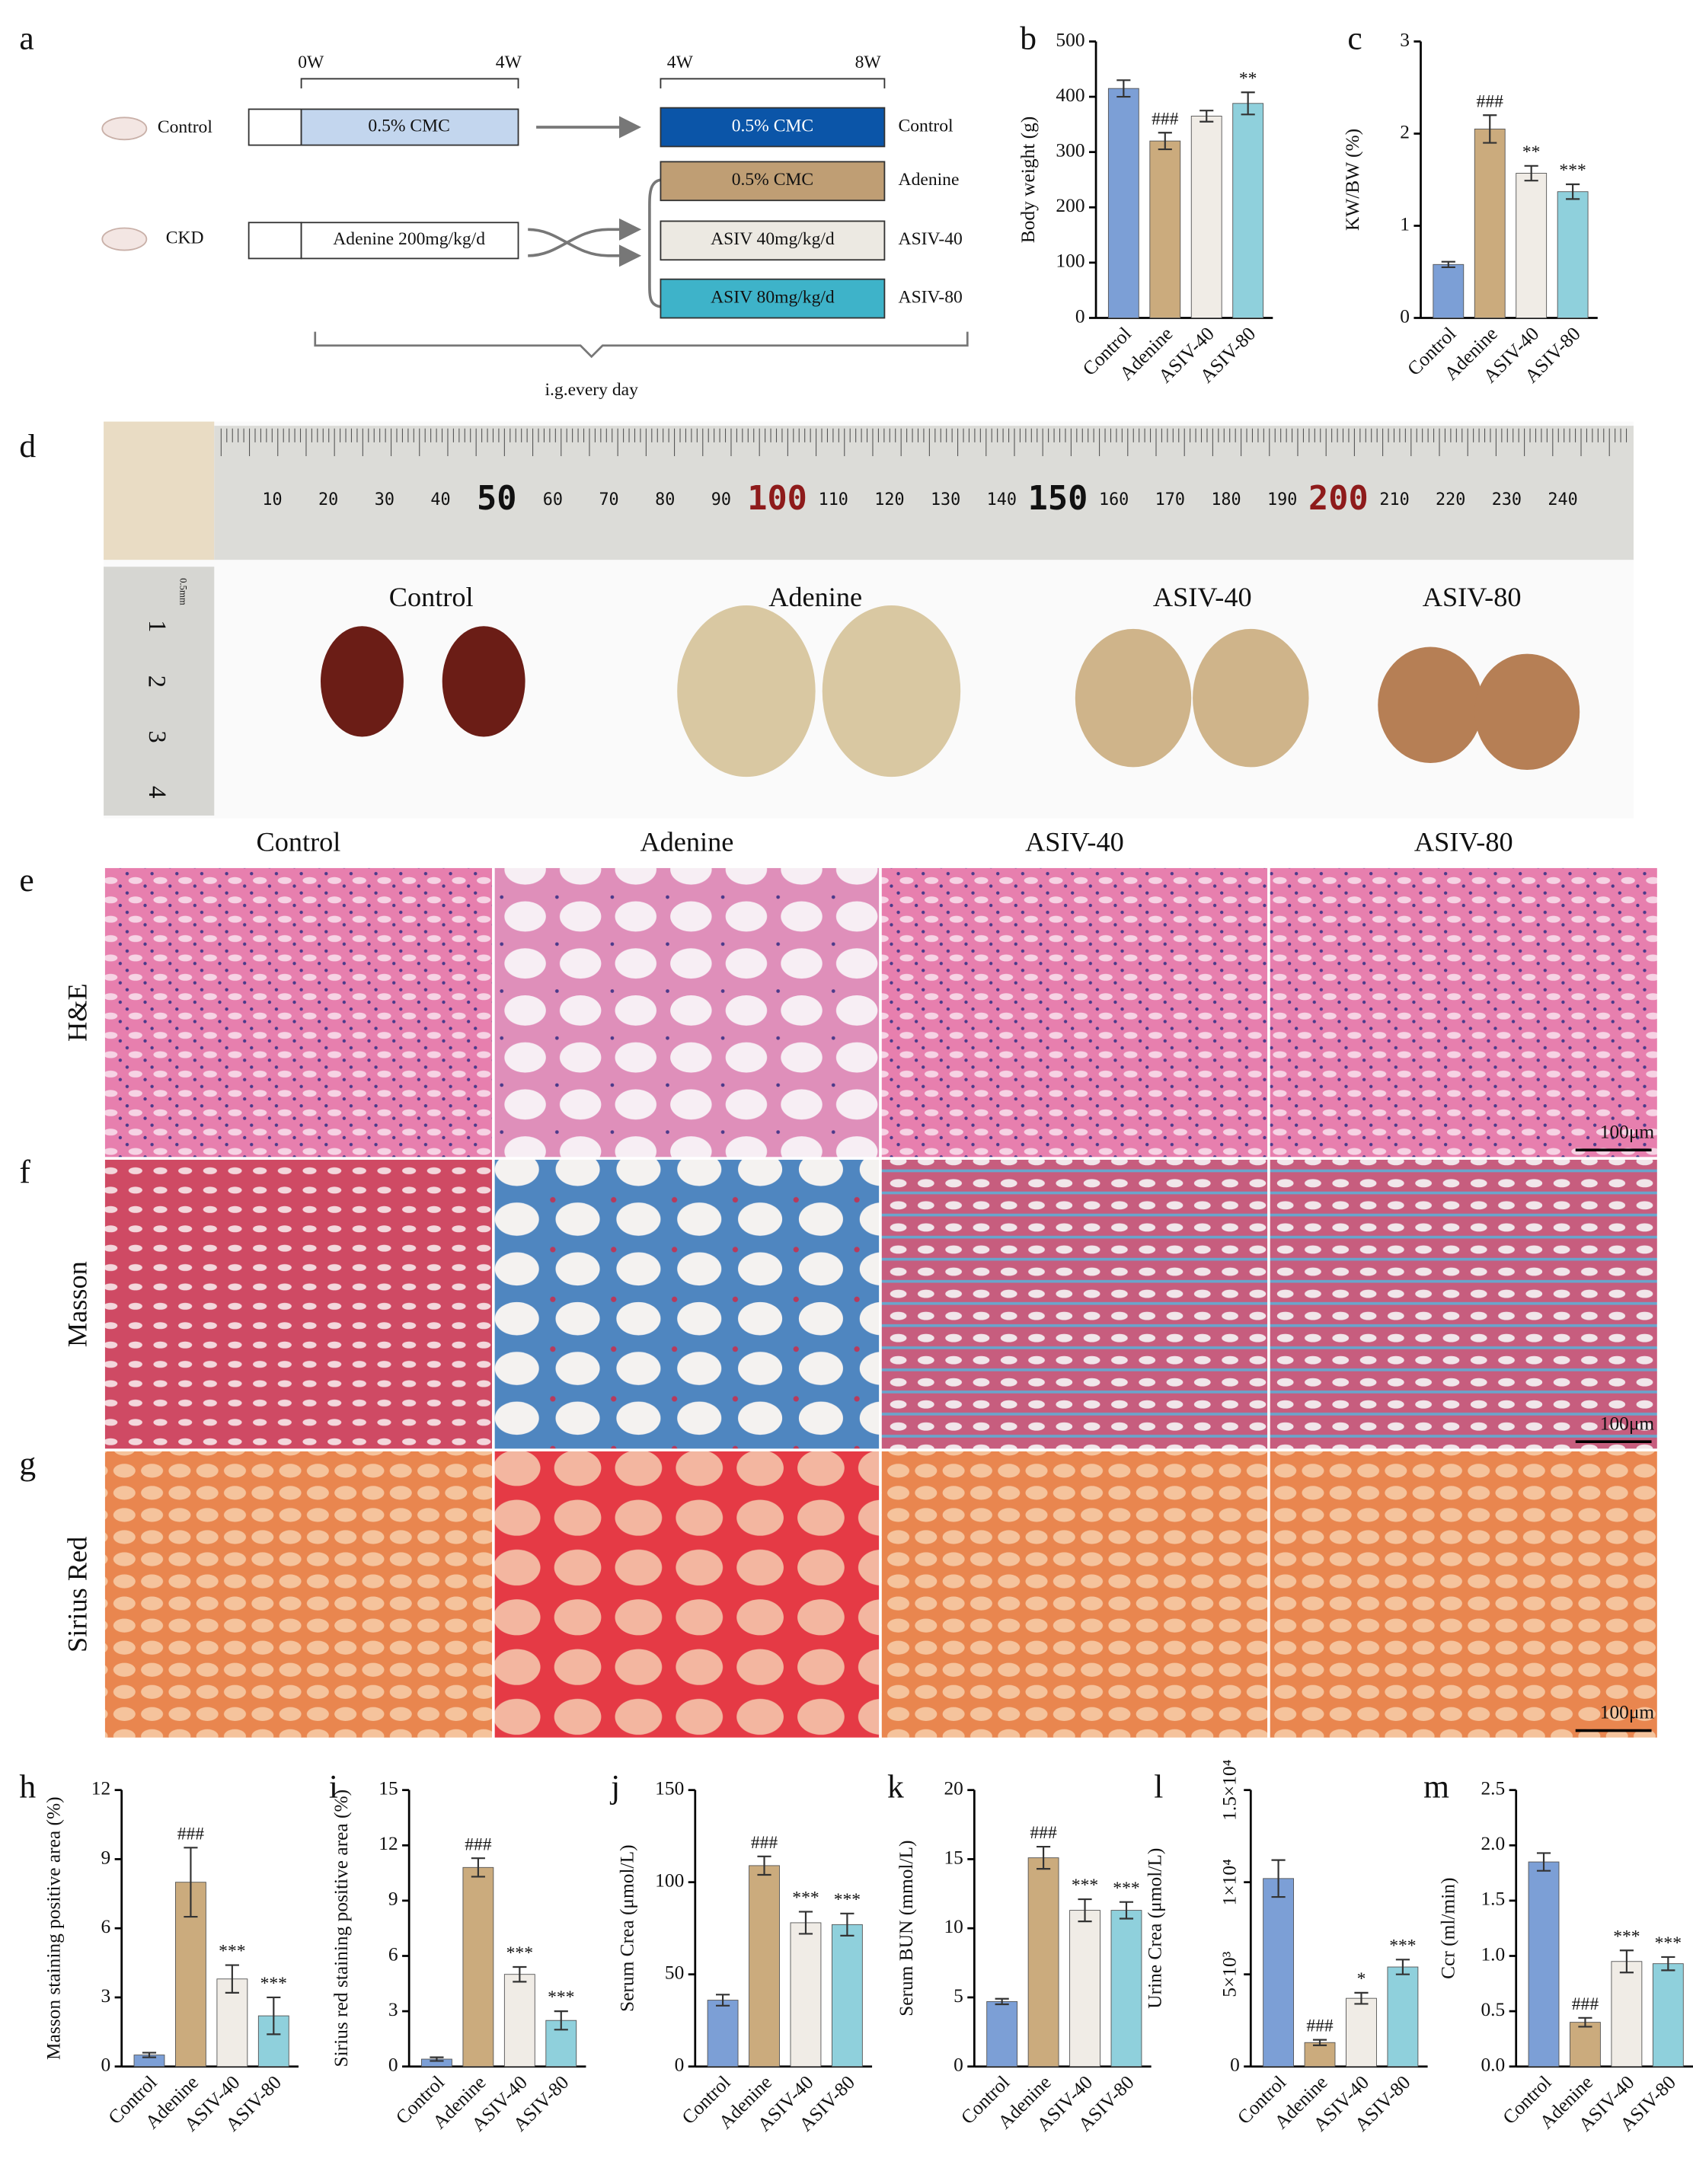  What do you see at coordinates (1354, 38) in the screenshot?
I see `panel-letter: c` at bounding box center [1354, 38].